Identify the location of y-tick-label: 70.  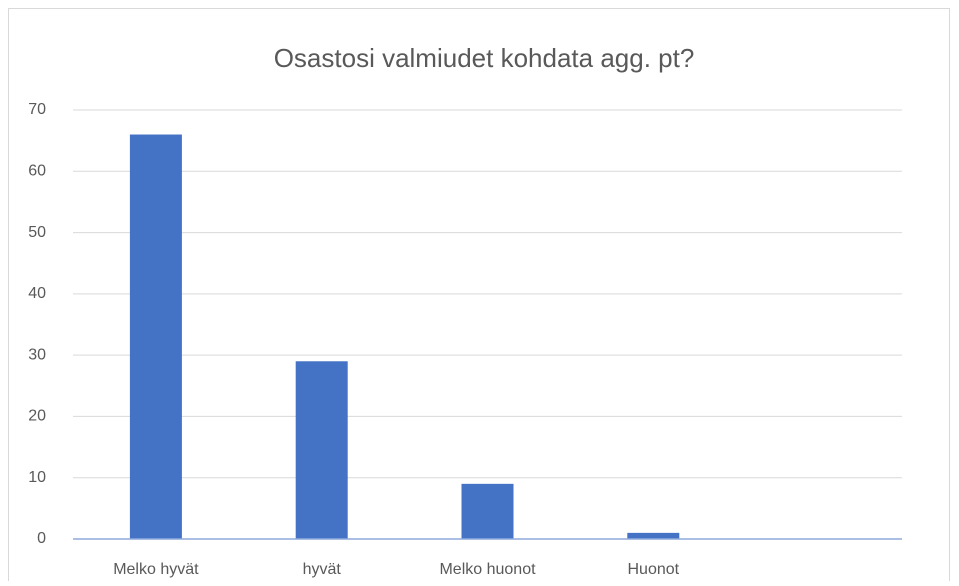
(37, 109).